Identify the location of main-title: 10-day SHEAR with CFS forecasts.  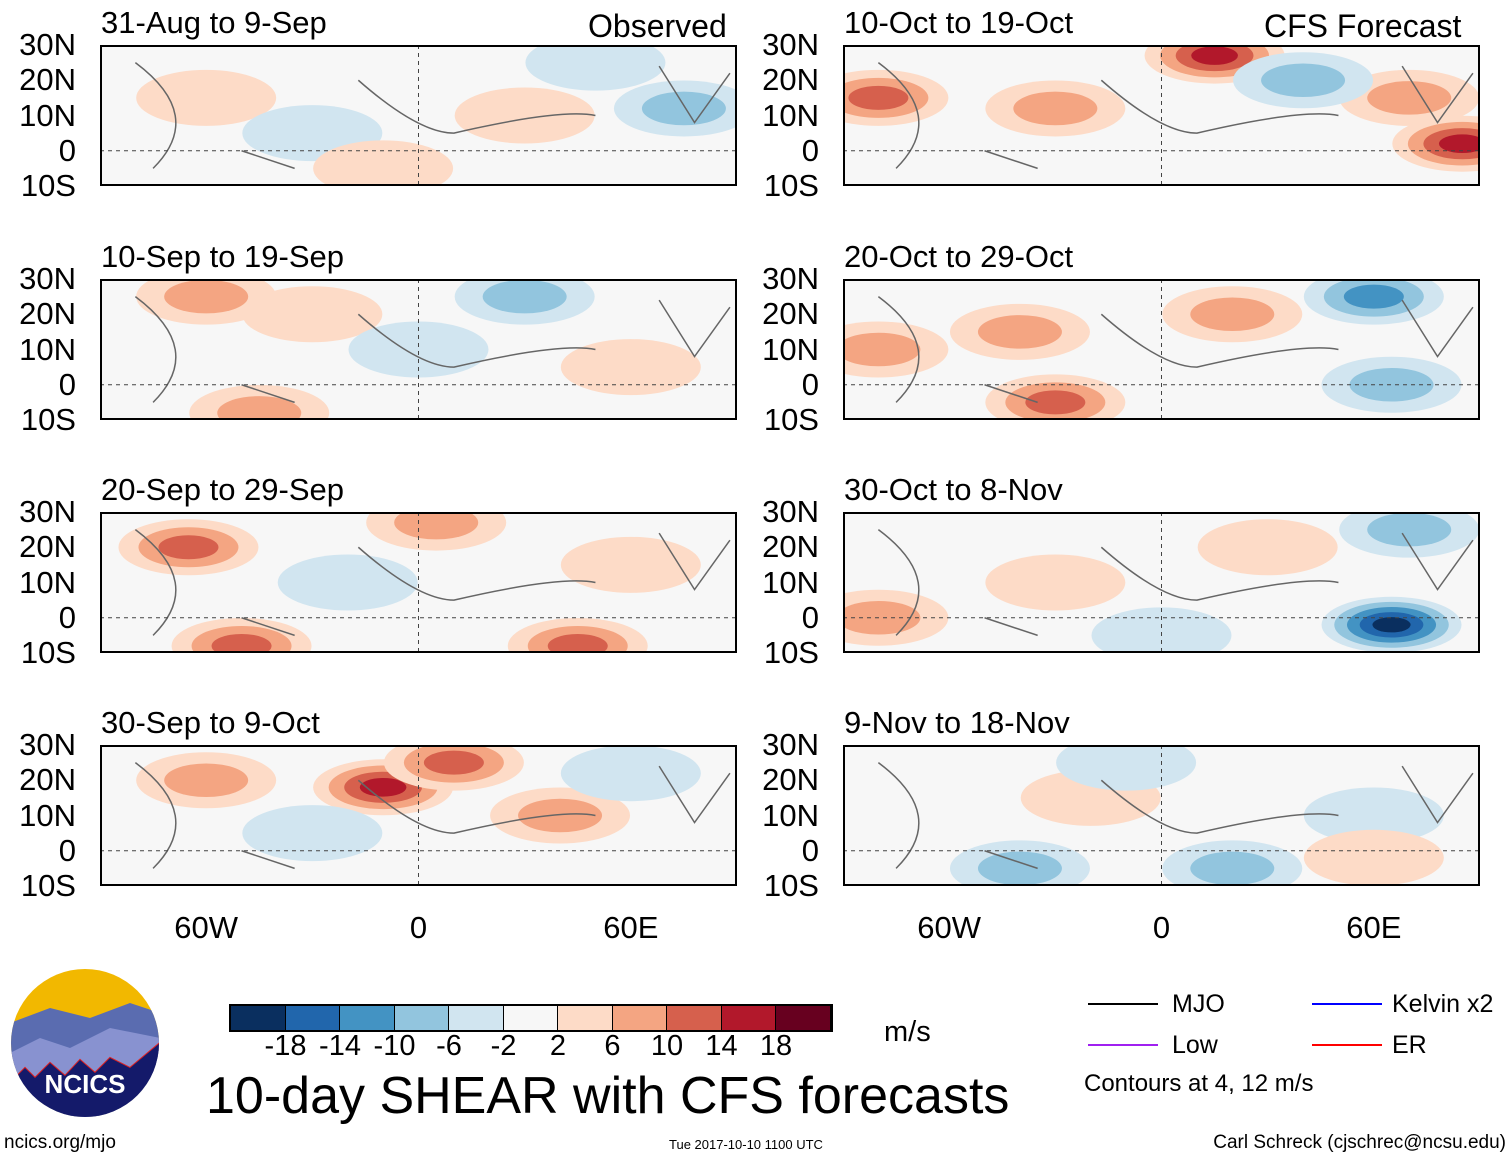
(608, 1096).